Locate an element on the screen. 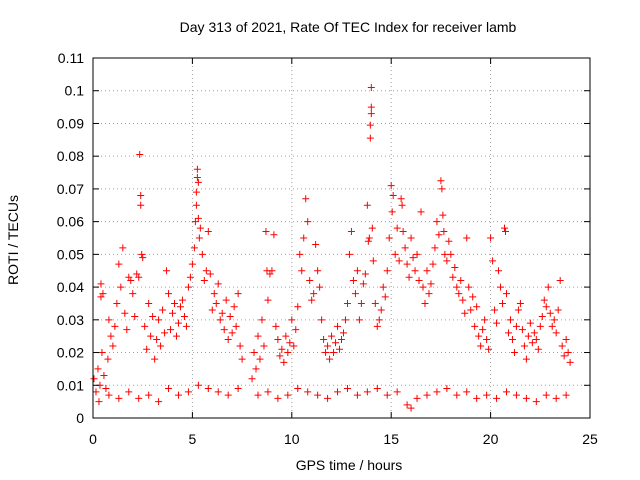 This screenshot has width=640, height=480. y-tick-label: 0.1 is located at coordinates (75, 91).